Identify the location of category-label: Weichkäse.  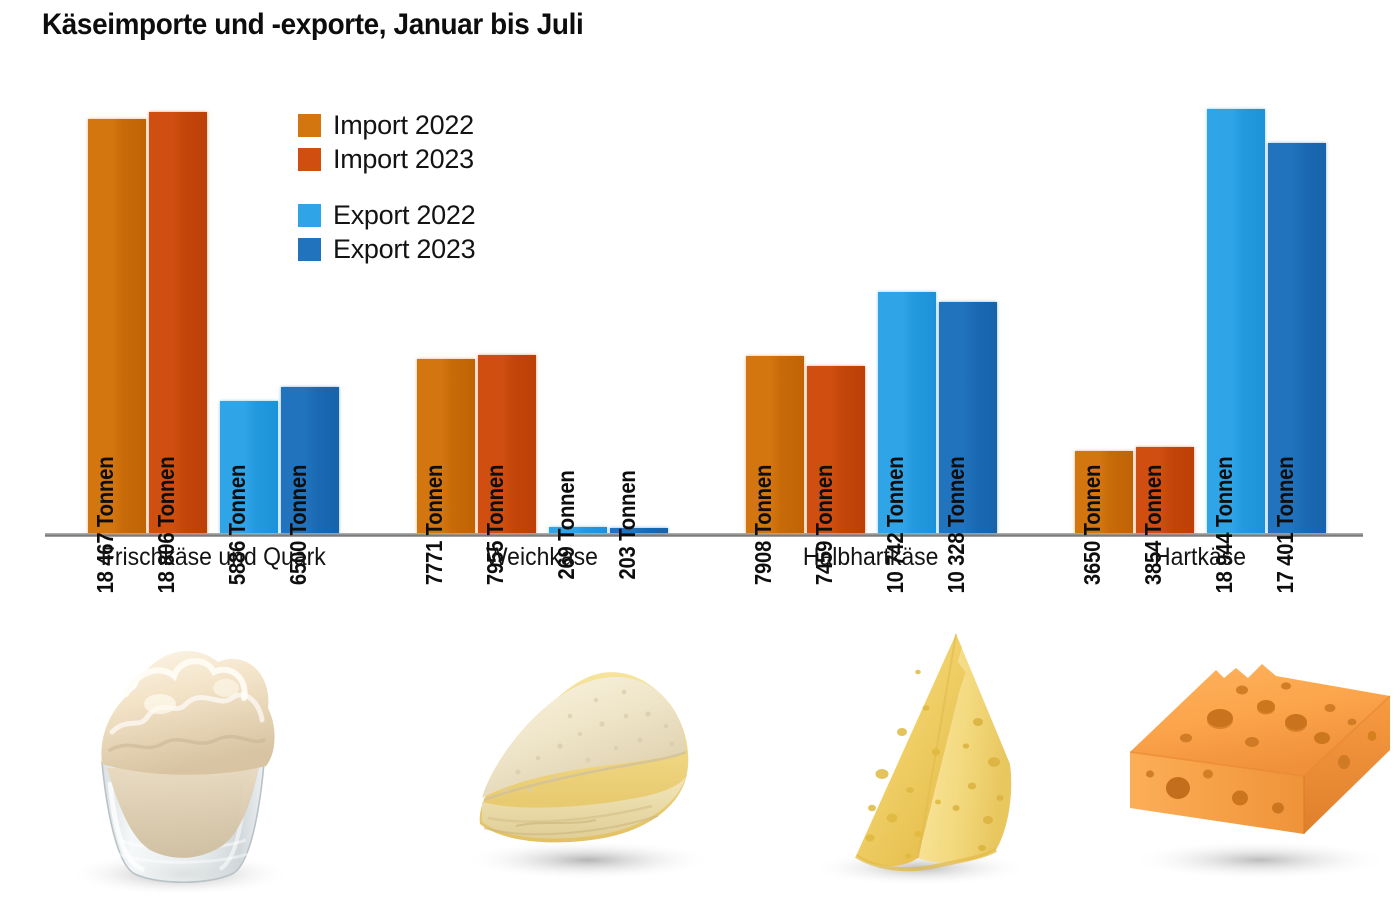
(542, 557).